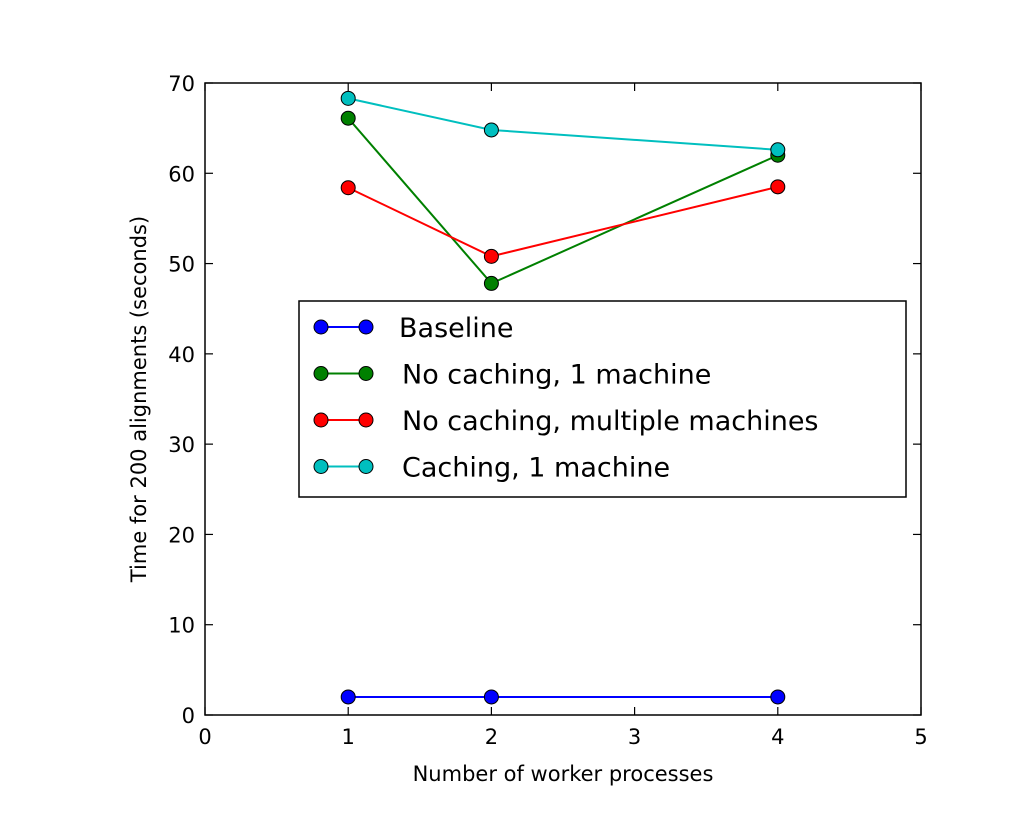 The image size is (1024, 836). I want to click on legend-label: Caching, 1 machine, so click(536, 468).